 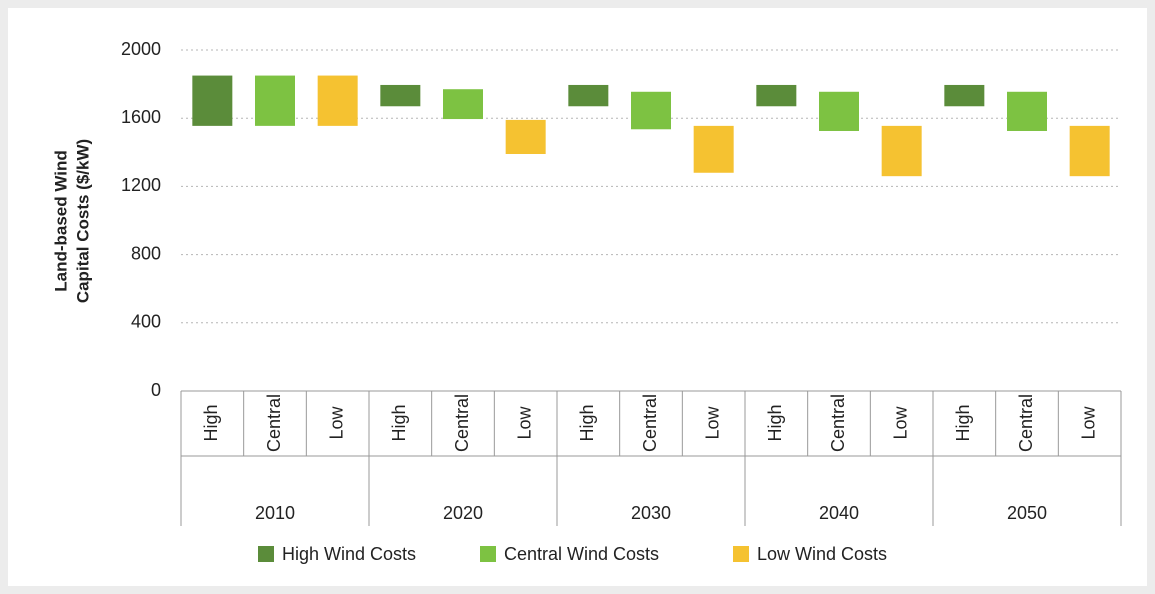 What do you see at coordinates (651, 513) in the screenshot?
I see `group-label: 2030` at bounding box center [651, 513].